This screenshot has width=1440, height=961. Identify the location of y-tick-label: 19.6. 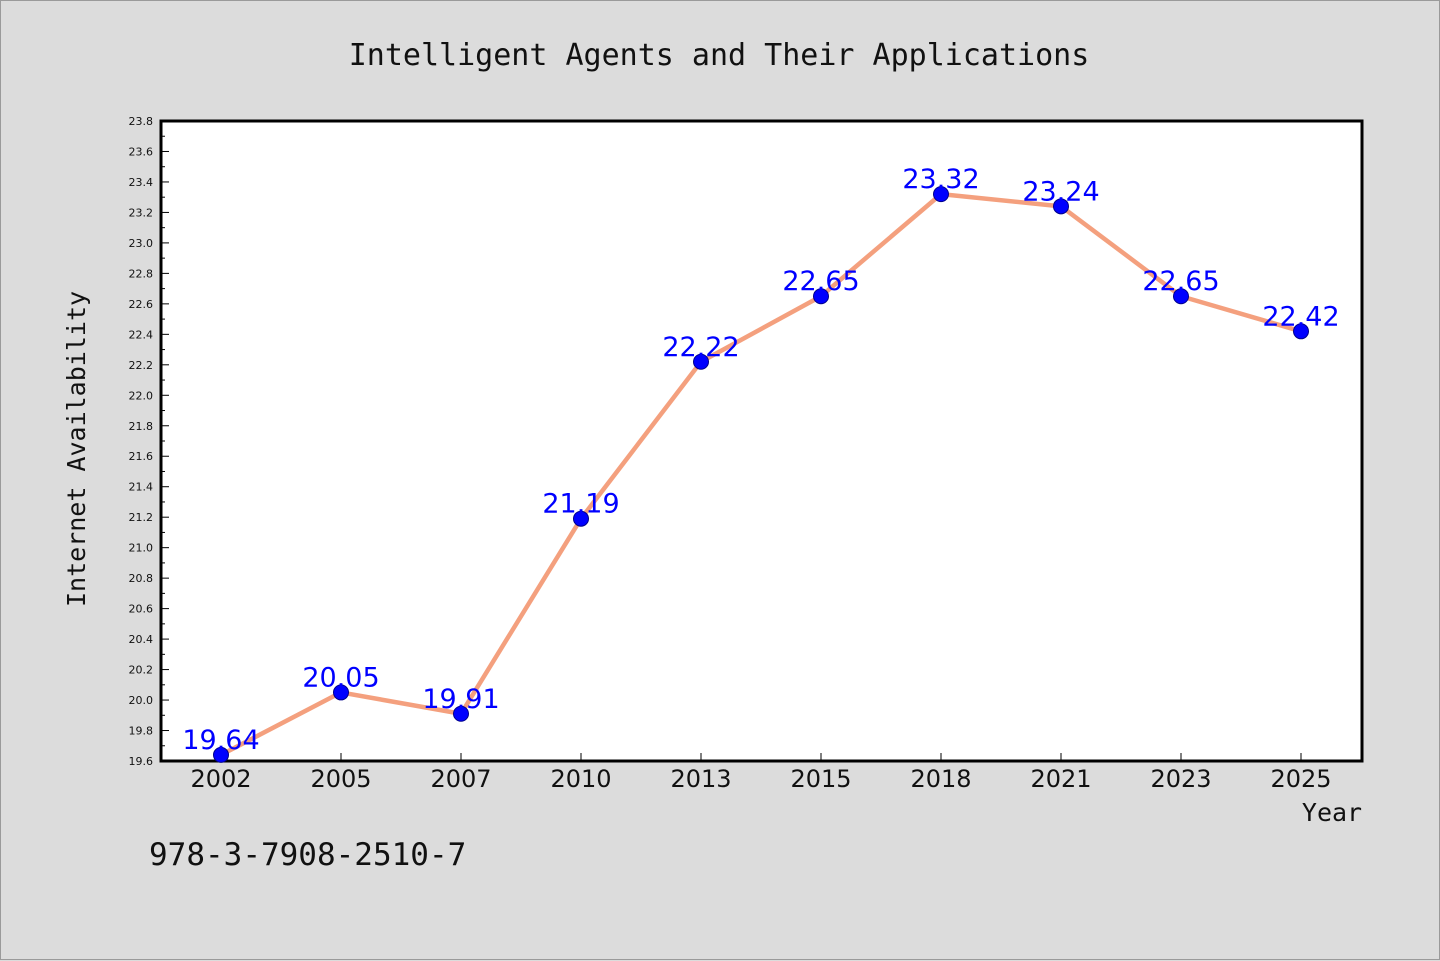
(141, 761).